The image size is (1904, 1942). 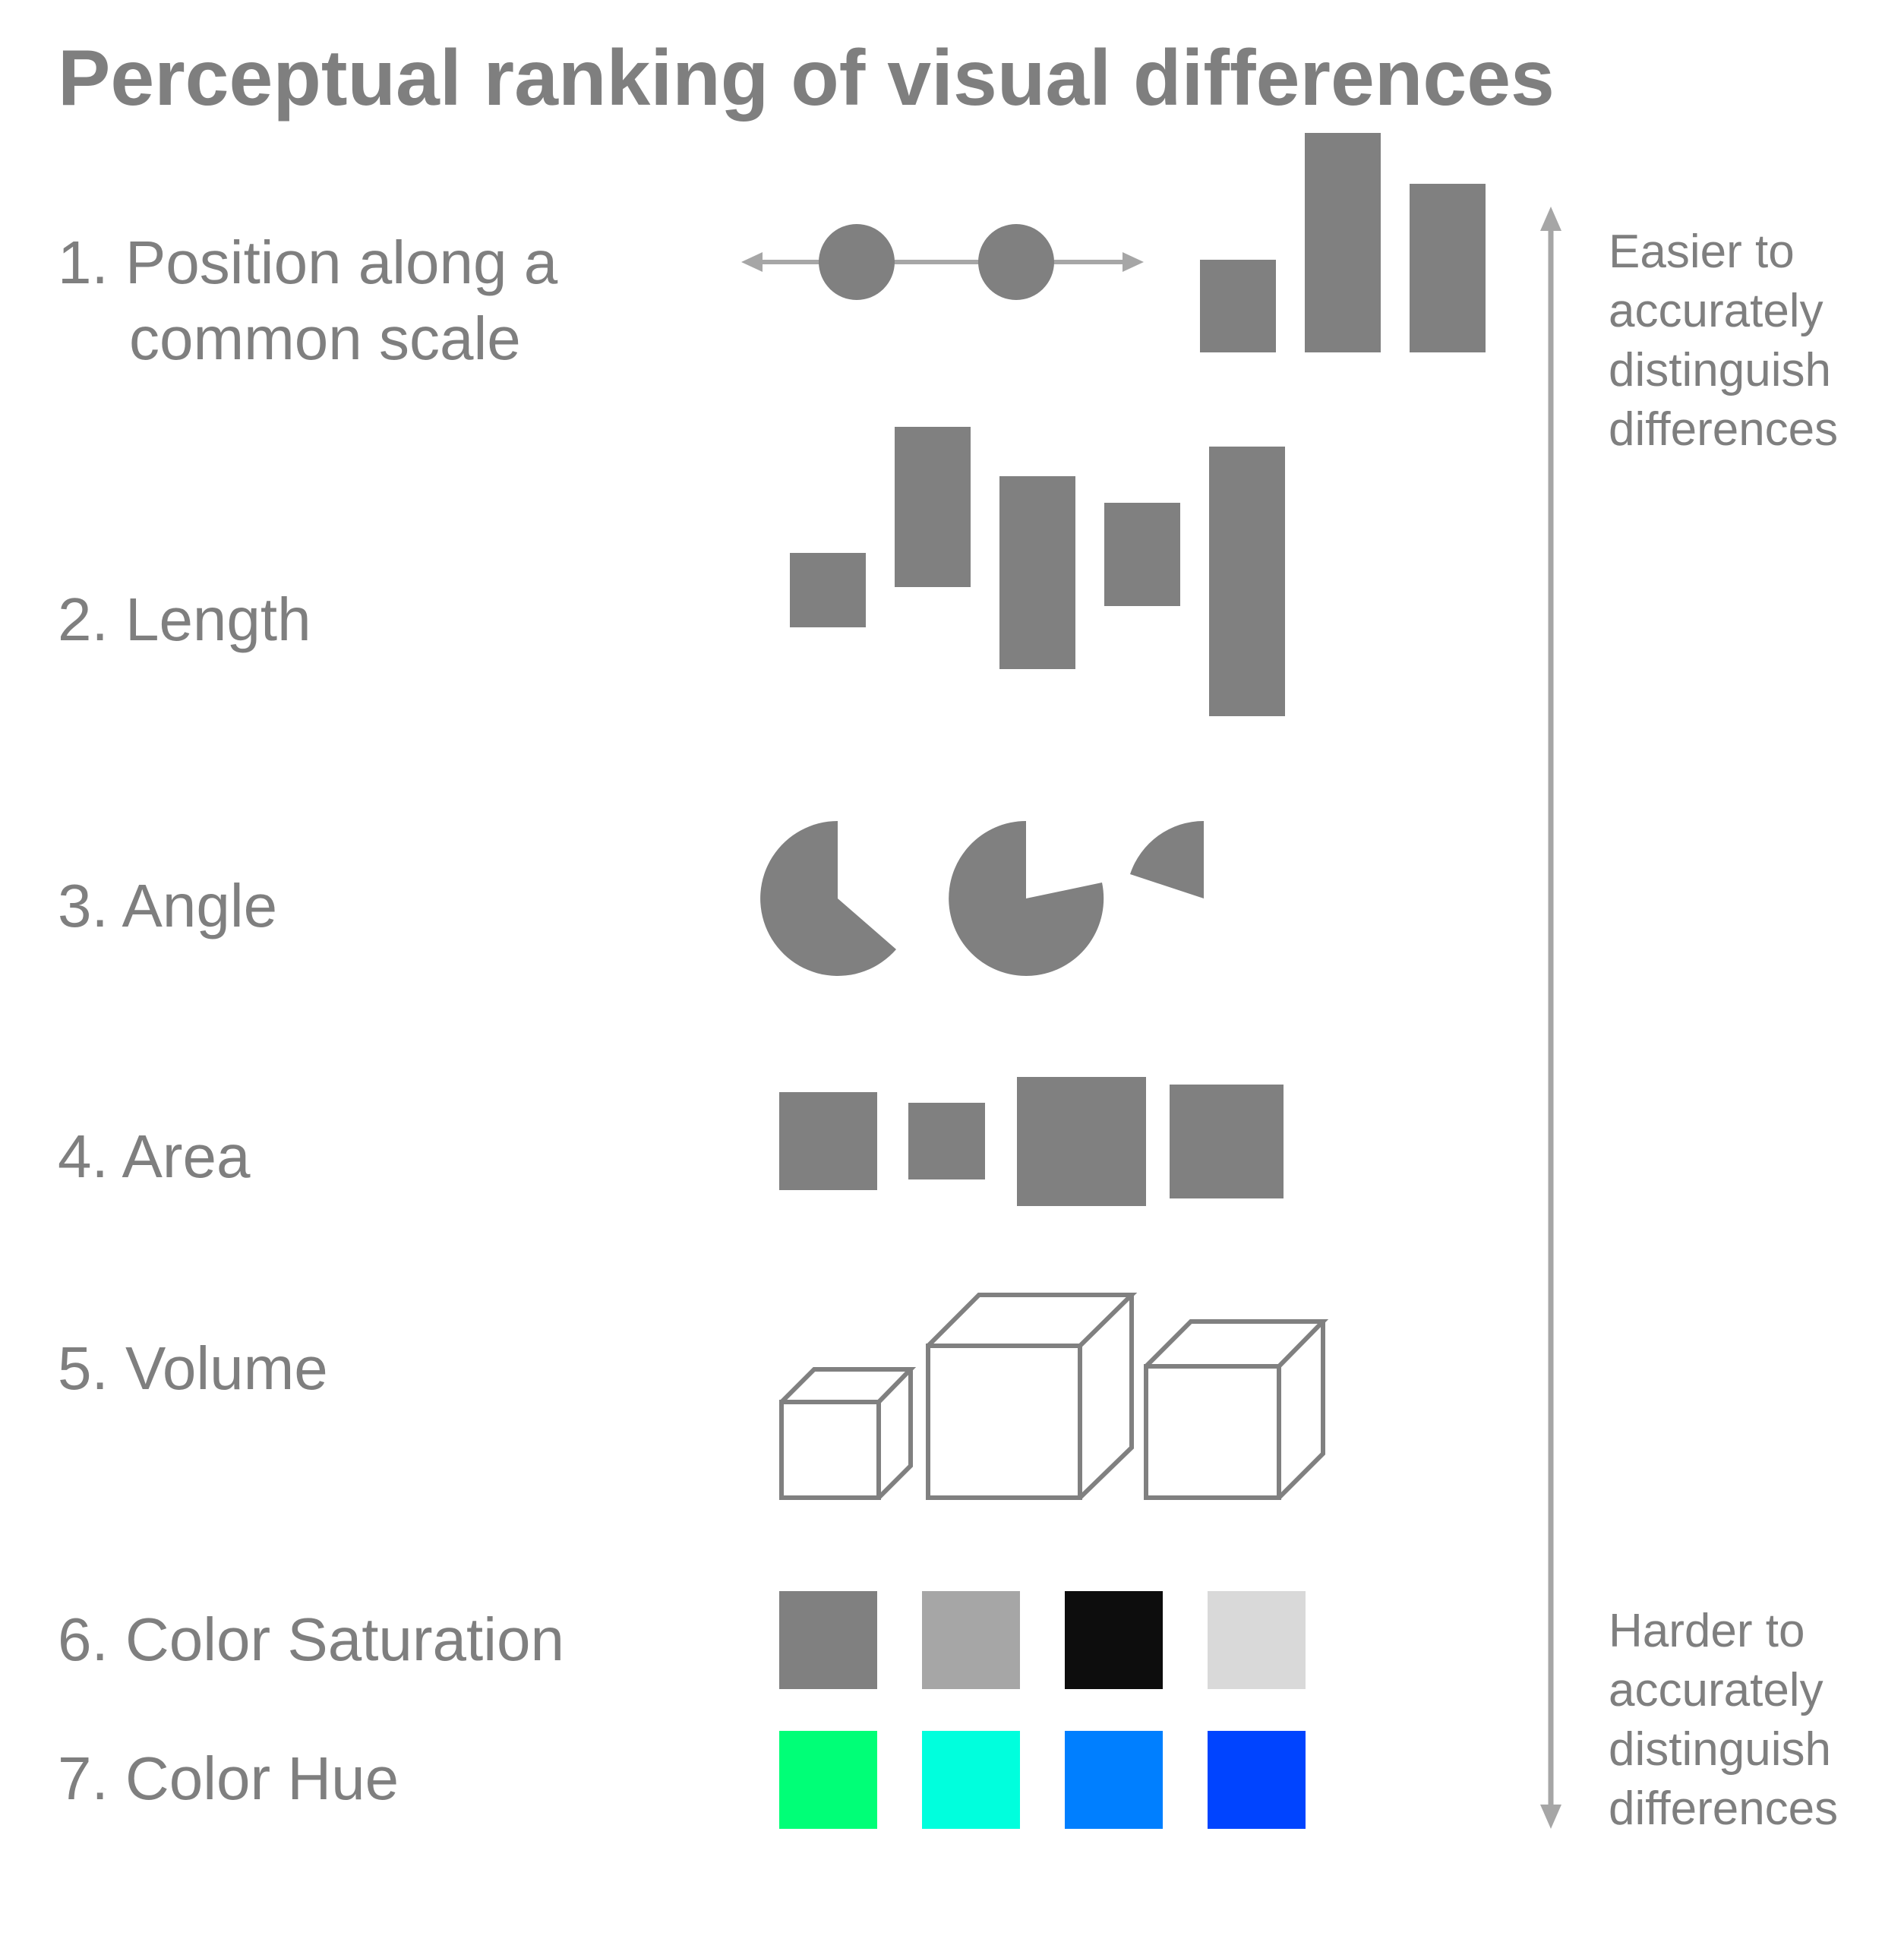 I want to click on rank-6-label: 6. Color Saturation, so click(x=311, y=1639).